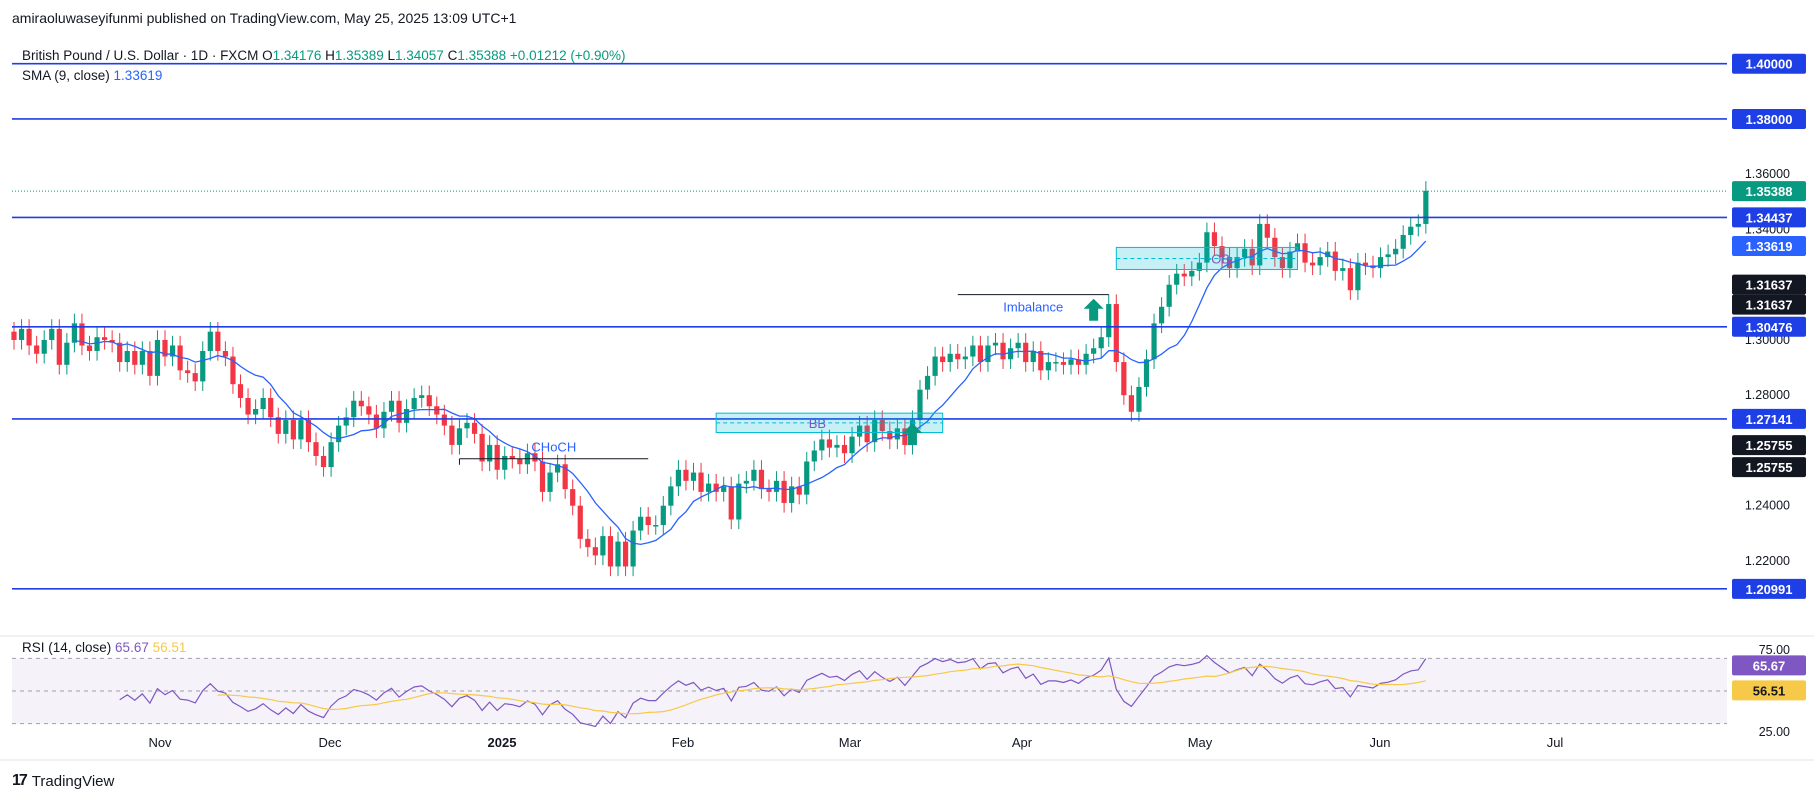 The height and width of the screenshot is (803, 1814). Describe the element at coordinates (1767, 174) in the screenshot. I see `y-tick-label: 1.36000` at that location.